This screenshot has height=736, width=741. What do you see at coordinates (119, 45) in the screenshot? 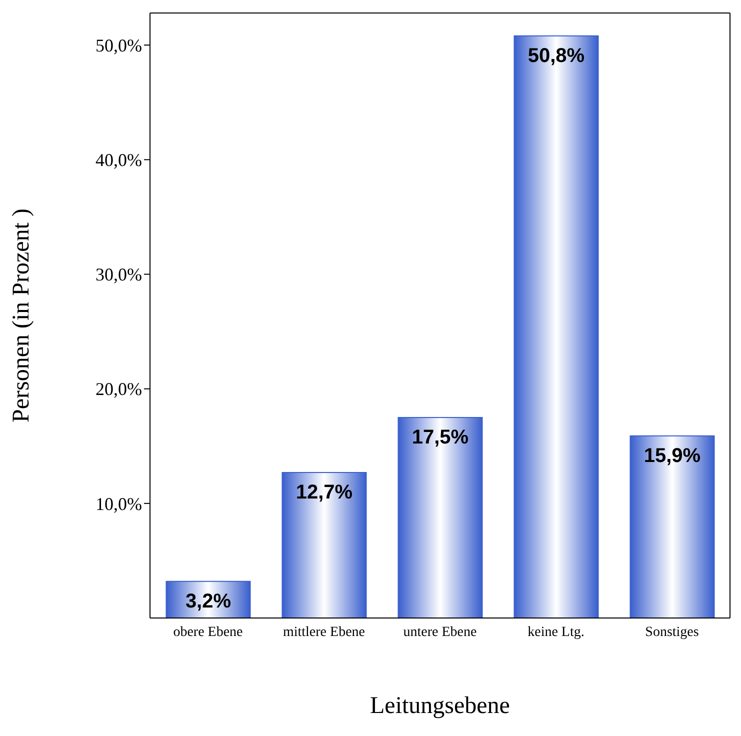
I see `y-tick-label: 50,0%` at bounding box center [119, 45].